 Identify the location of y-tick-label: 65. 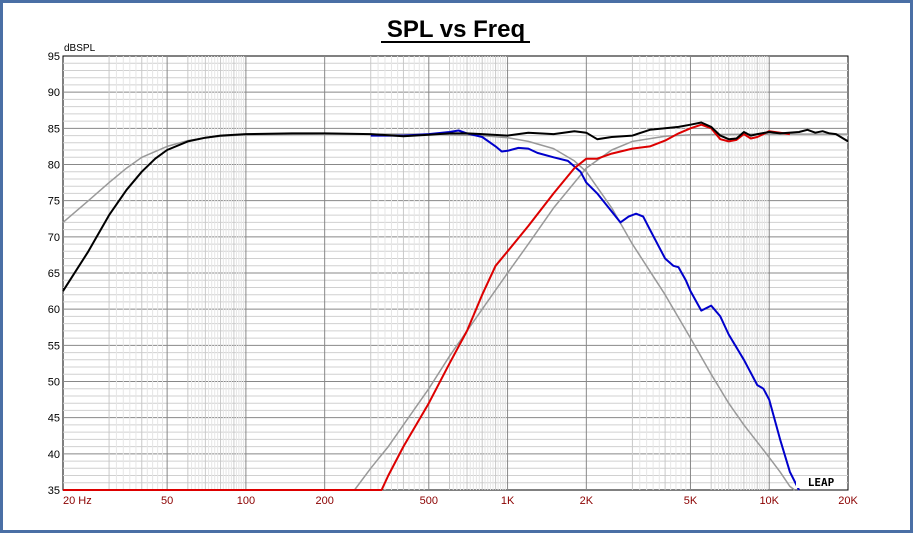
(54, 274).